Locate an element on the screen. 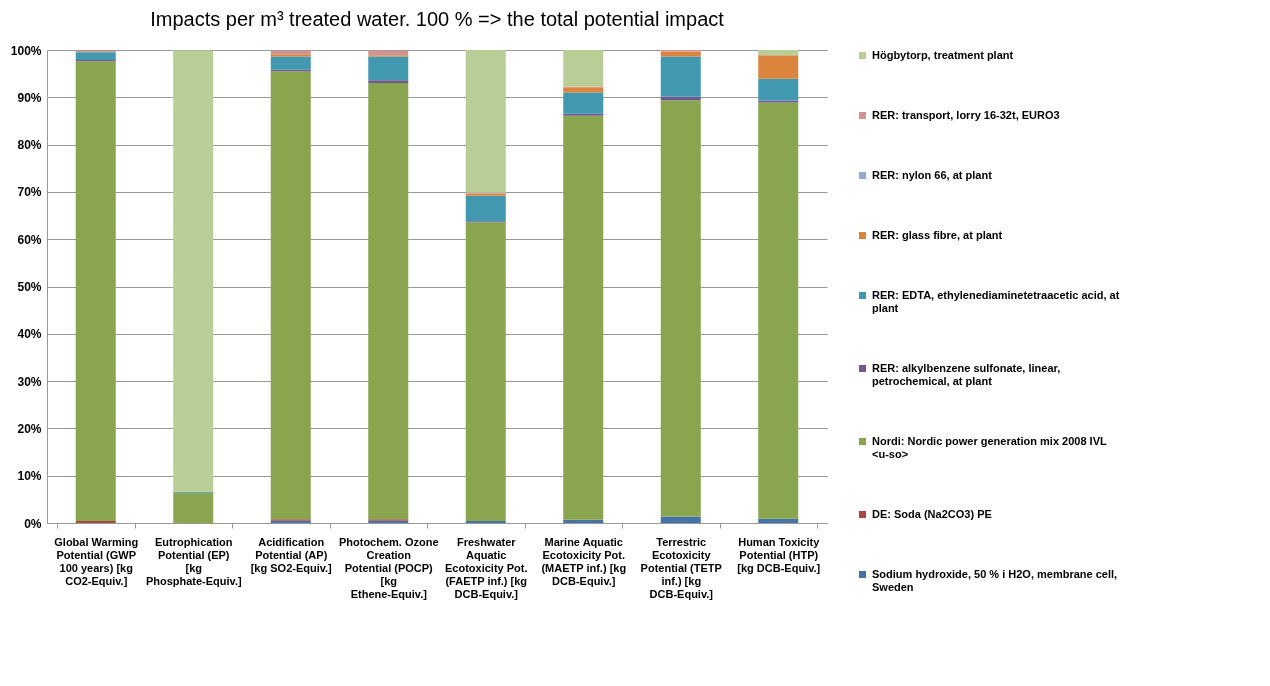  y-tick-label: 90% is located at coordinates (29, 97).